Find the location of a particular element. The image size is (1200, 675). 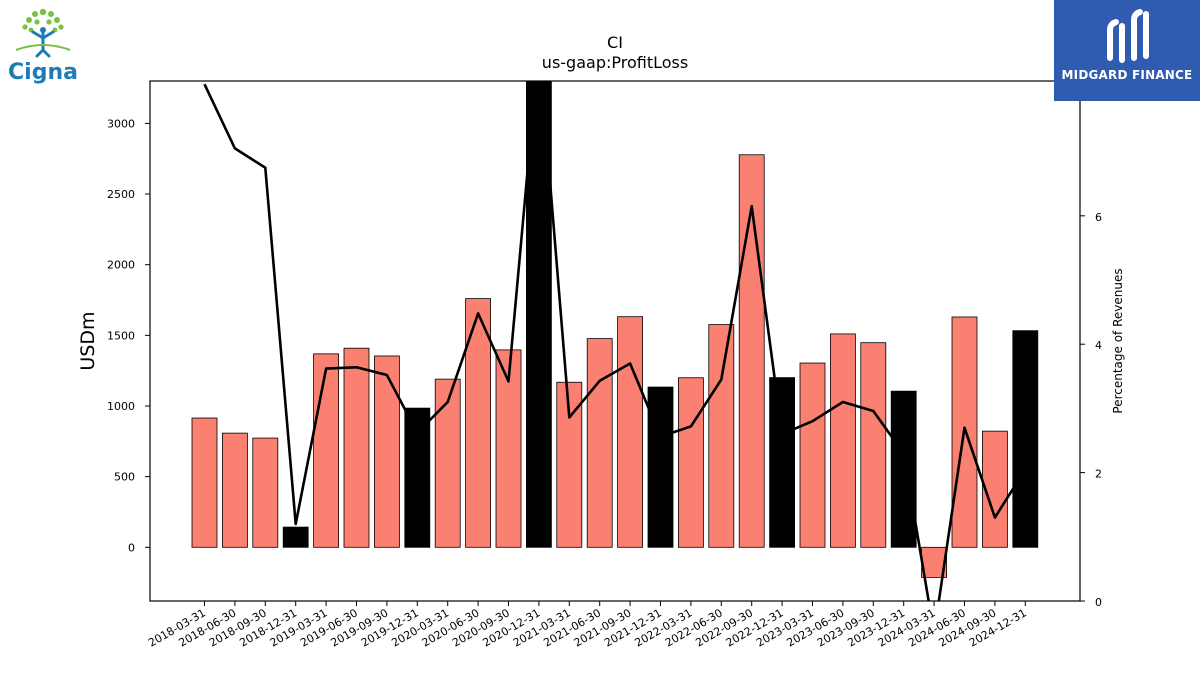

y-tick-label-500: 500 is located at coordinates (124, 477).